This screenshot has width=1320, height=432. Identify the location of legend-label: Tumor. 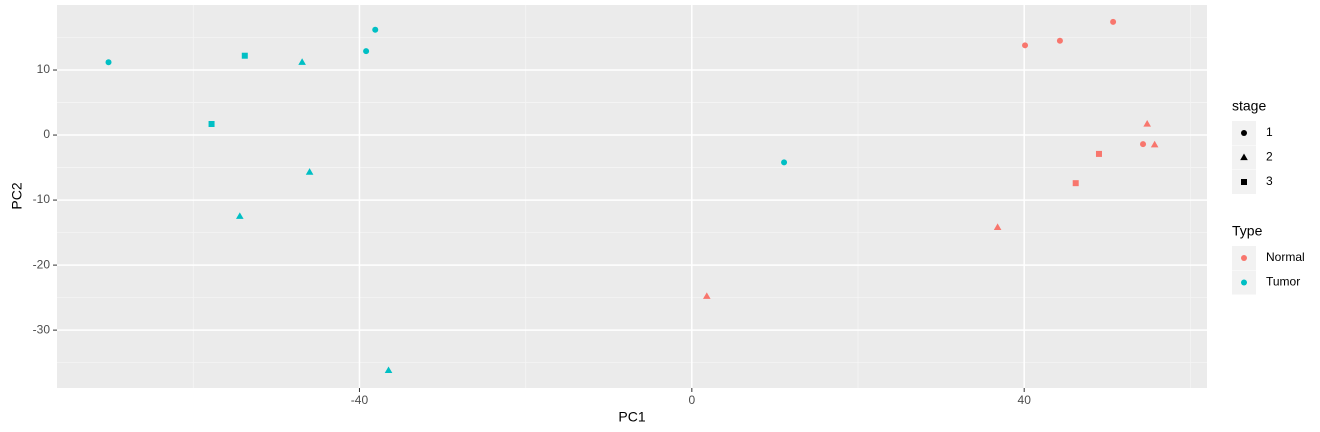
(1283, 282).